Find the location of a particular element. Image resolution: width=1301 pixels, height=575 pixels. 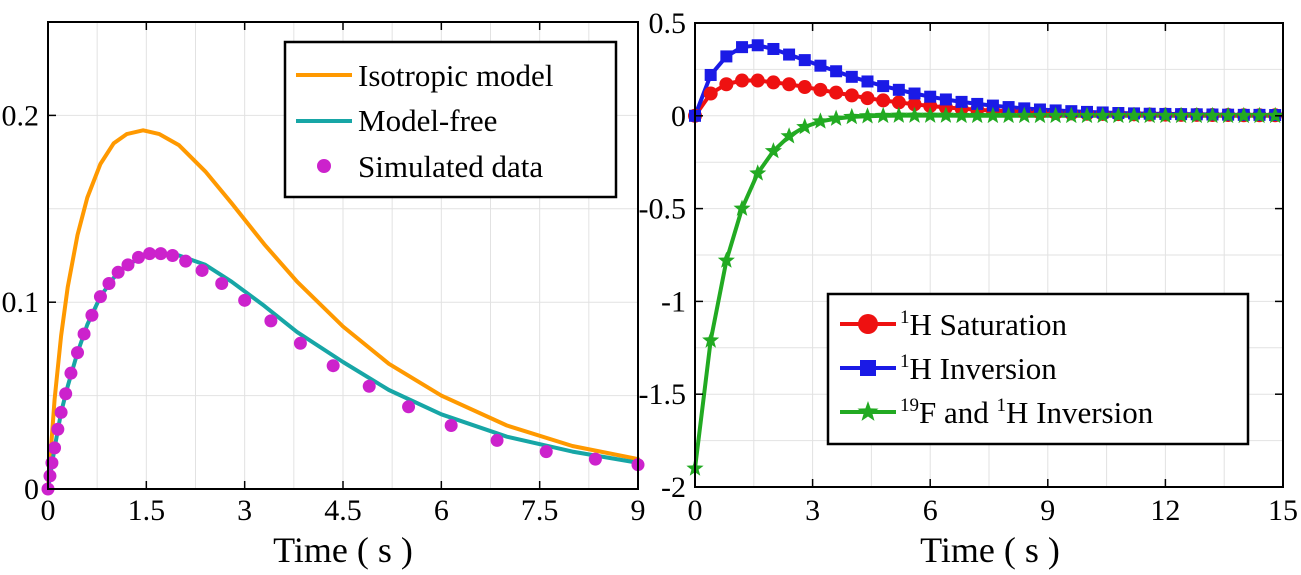

right-xtick-label: 0 is located at coordinates (695, 510).